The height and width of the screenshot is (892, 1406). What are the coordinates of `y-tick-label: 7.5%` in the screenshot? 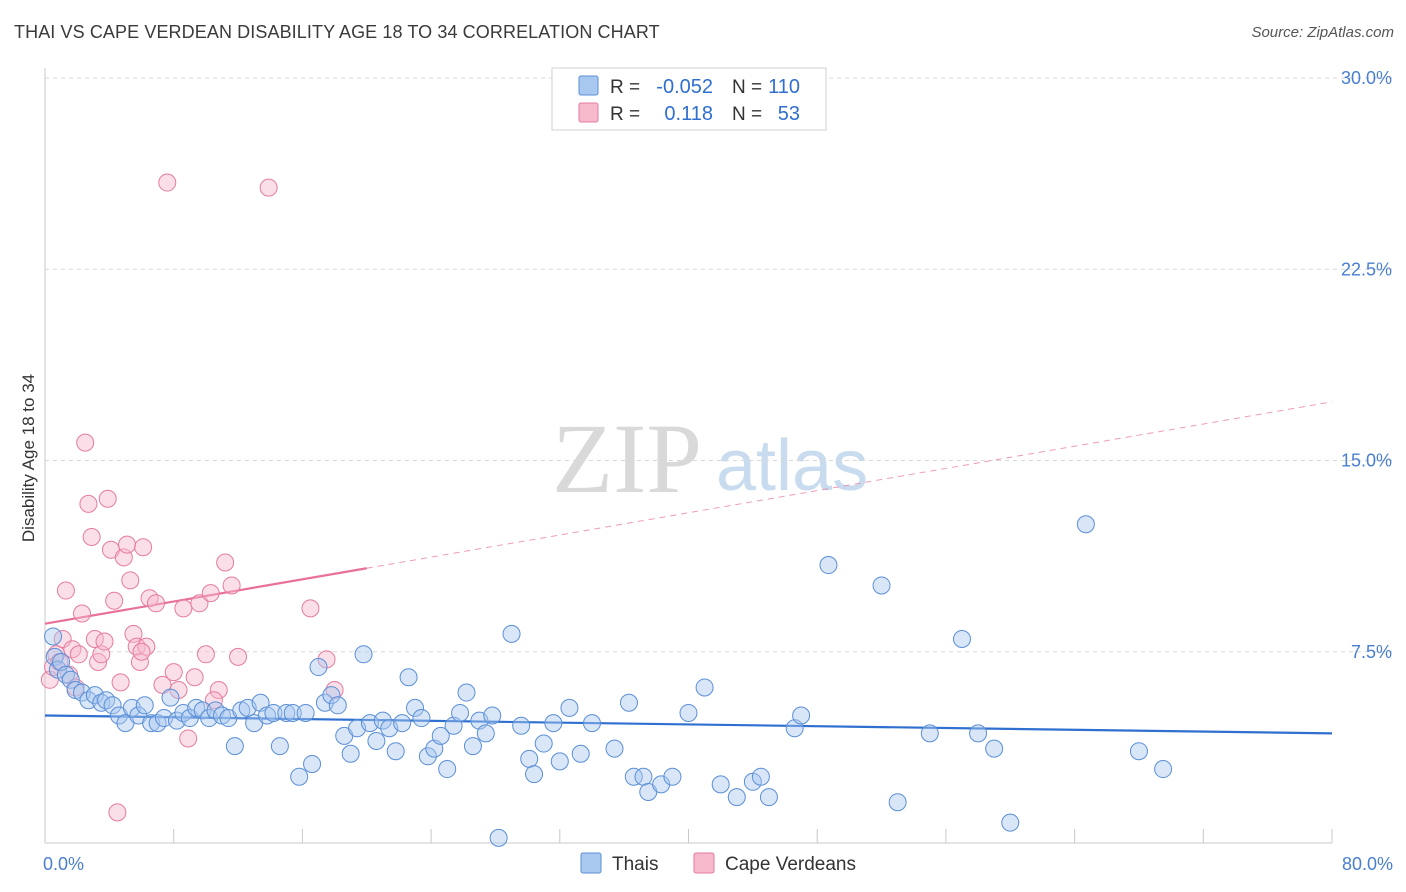 It's located at (1371, 652).